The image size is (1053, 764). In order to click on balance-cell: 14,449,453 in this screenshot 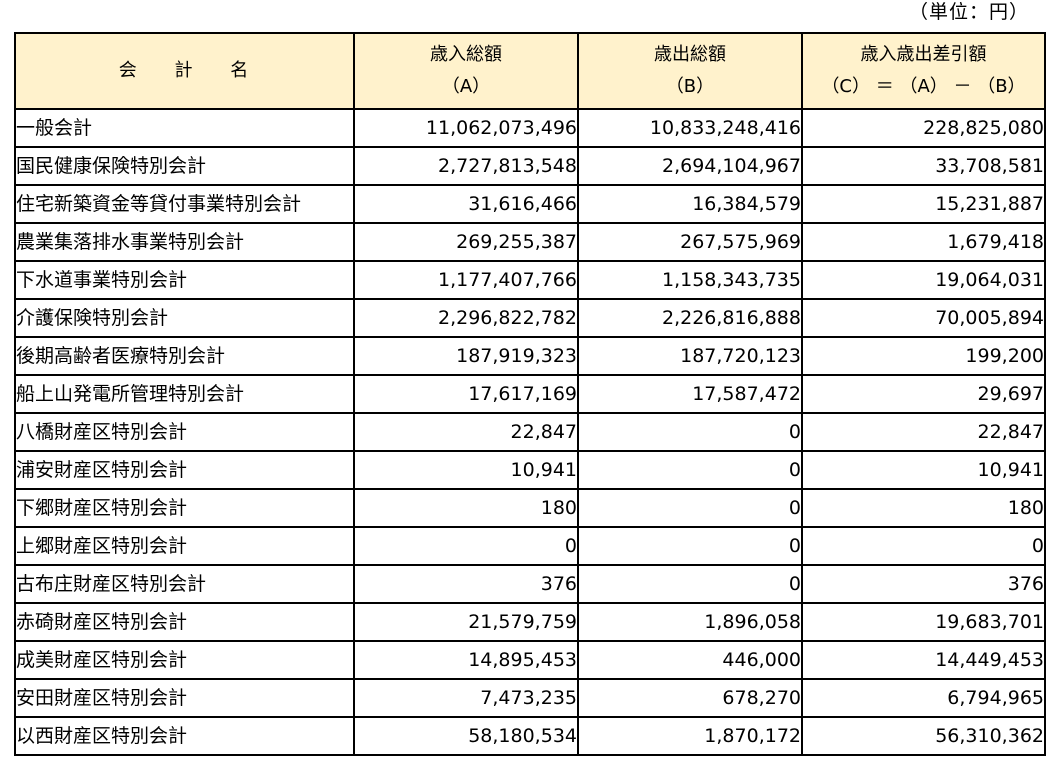, I will do `click(923, 660)`.